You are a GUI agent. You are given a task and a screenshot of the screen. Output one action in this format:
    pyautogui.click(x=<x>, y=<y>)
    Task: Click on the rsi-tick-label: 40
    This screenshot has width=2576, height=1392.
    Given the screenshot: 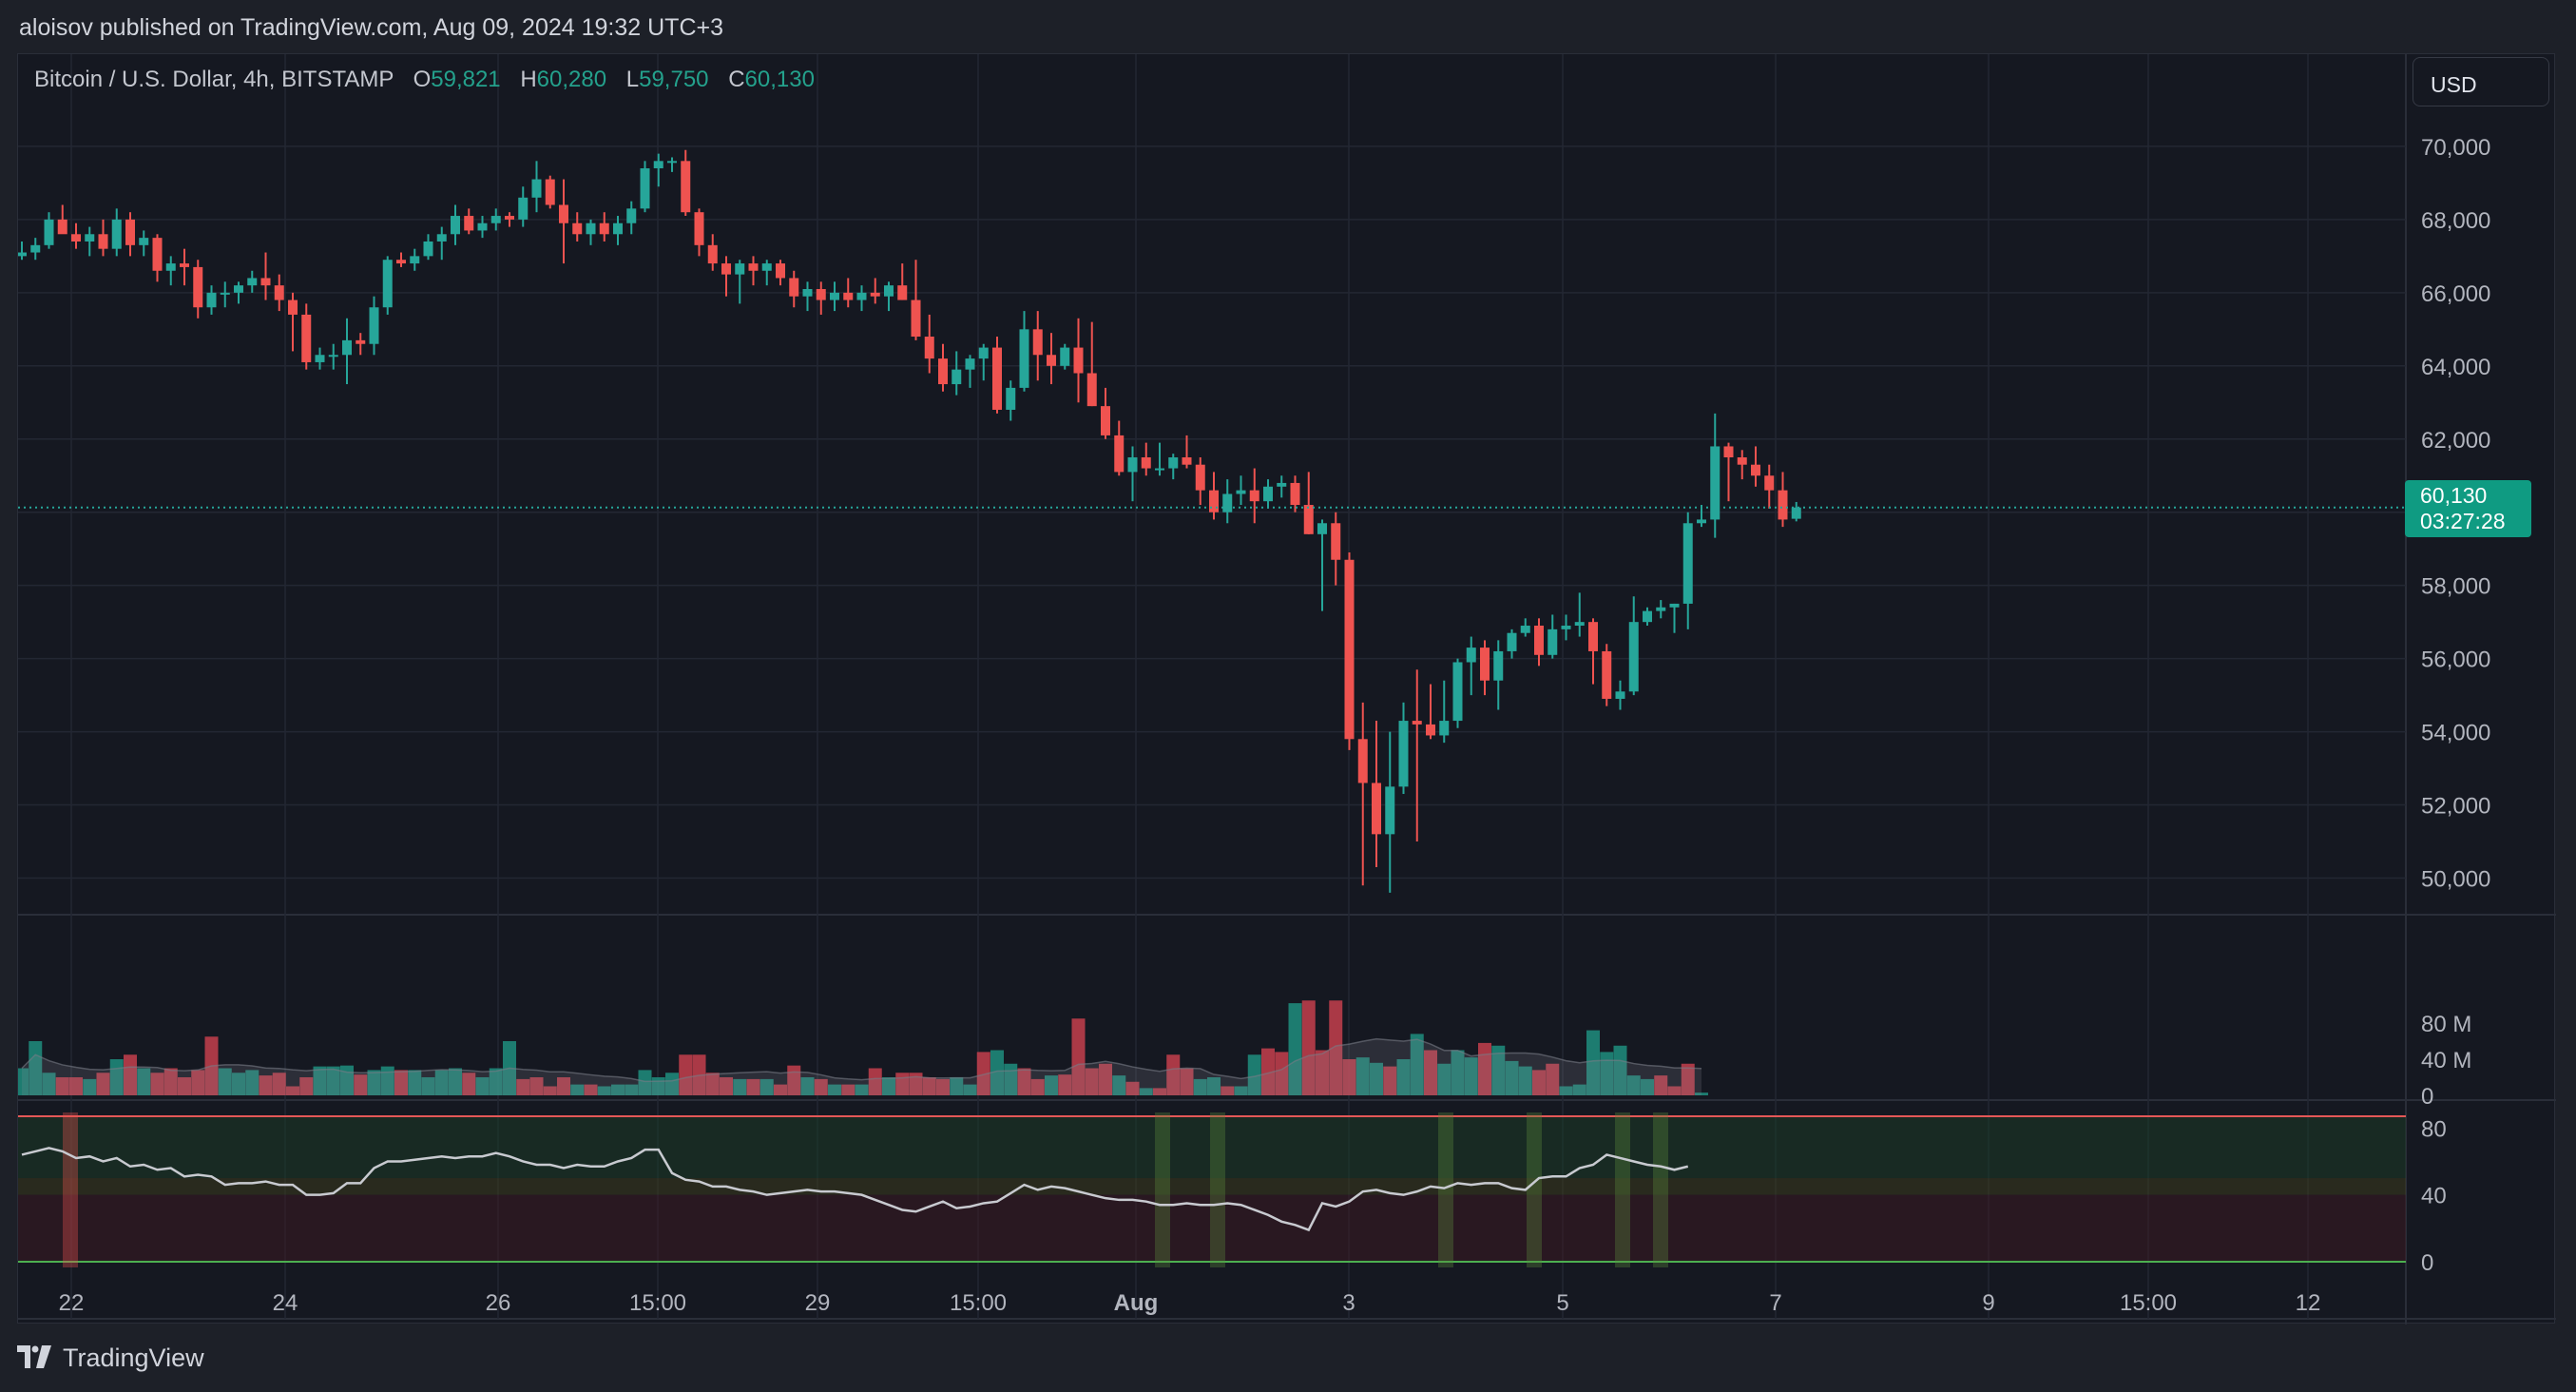 What is the action you would take?
    pyautogui.click(x=2434, y=1196)
    